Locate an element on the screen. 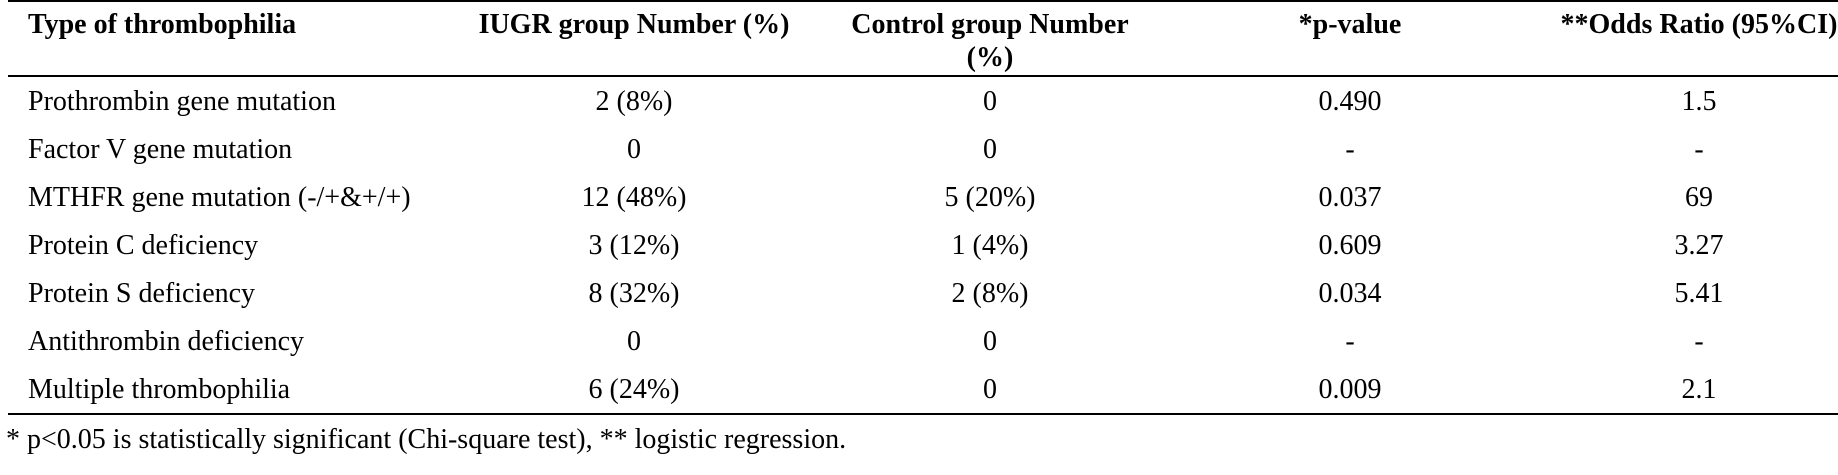 This screenshot has width=1838, height=475. table-row: Antithrombin deficiency 0 0 - - is located at coordinates (923, 341).